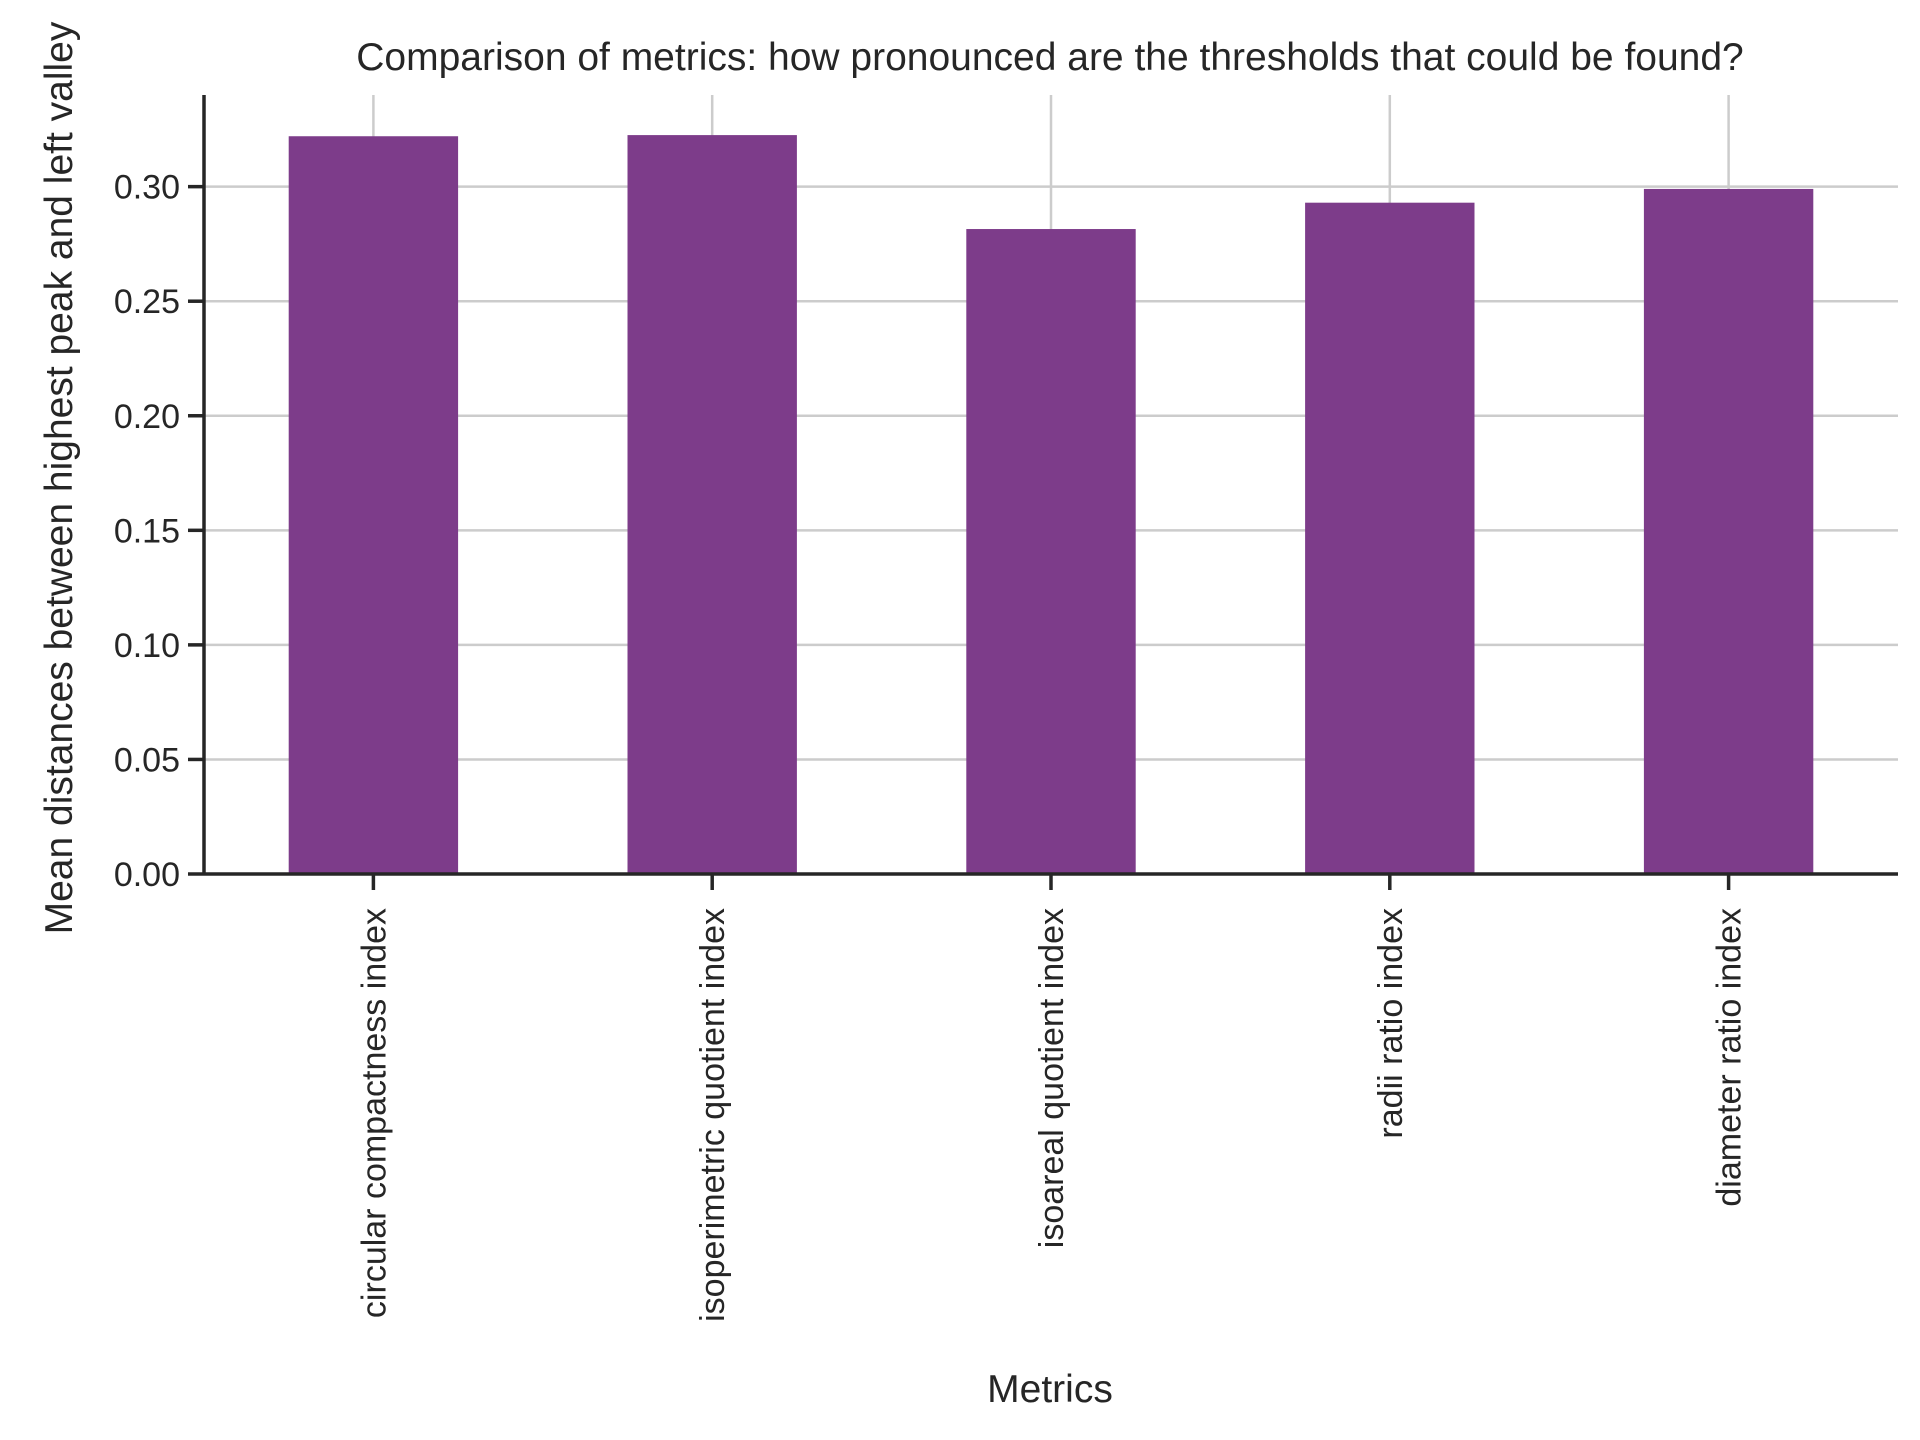  What do you see at coordinates (1050, 1389) in the screenshot?
I see `x-axis-label: Metrics` at bounding box center [1050, 1389].